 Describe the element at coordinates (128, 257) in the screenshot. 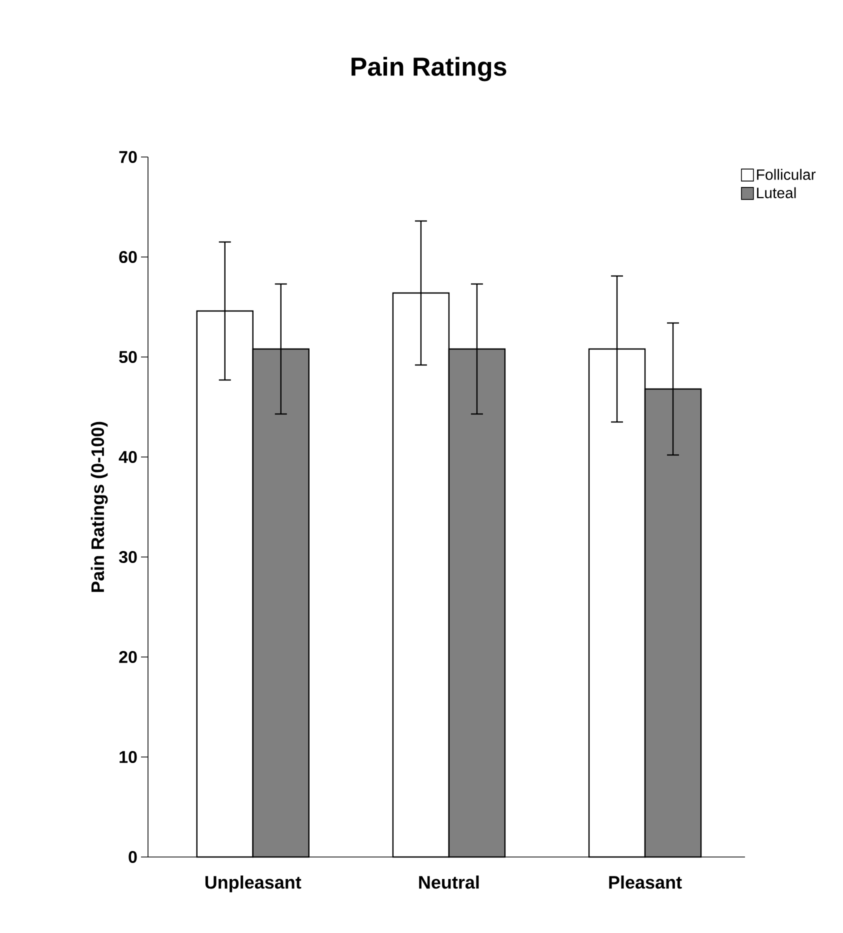

I see `y-tick-label: 60` at that location.